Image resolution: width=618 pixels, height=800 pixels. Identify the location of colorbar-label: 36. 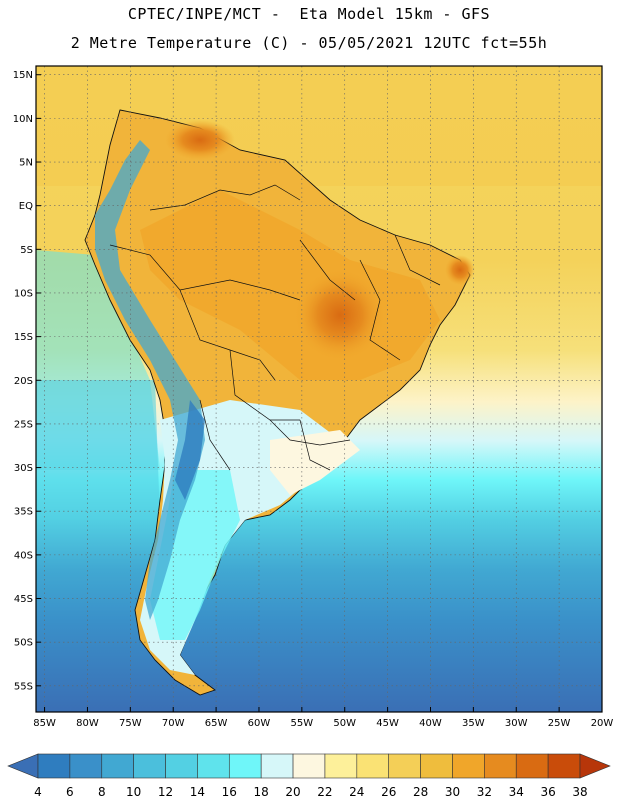
(547, 792).